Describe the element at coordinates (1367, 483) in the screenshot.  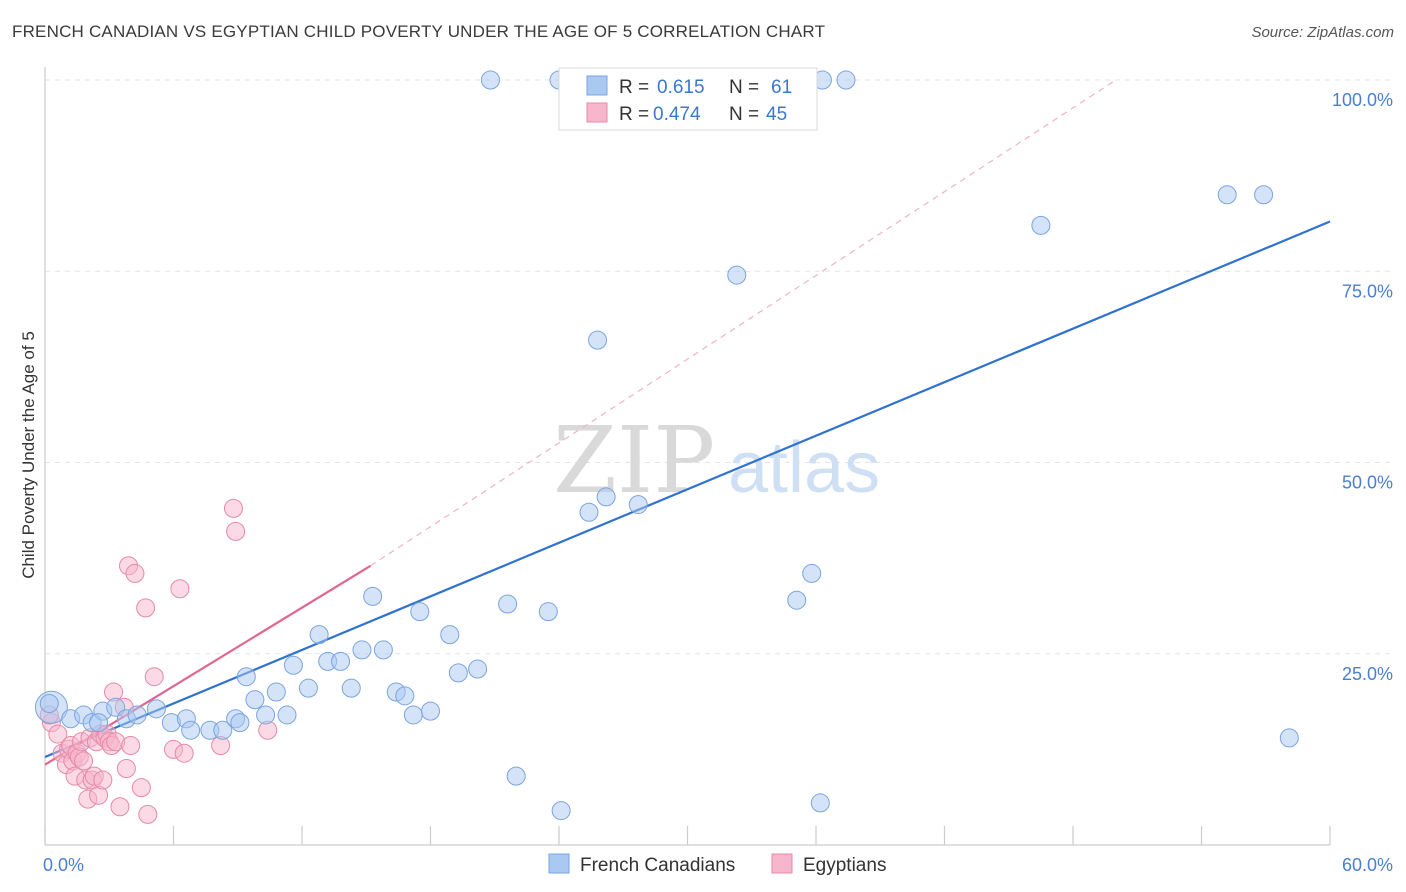
I see `y-tick-label-1: 50.0%` at that location.